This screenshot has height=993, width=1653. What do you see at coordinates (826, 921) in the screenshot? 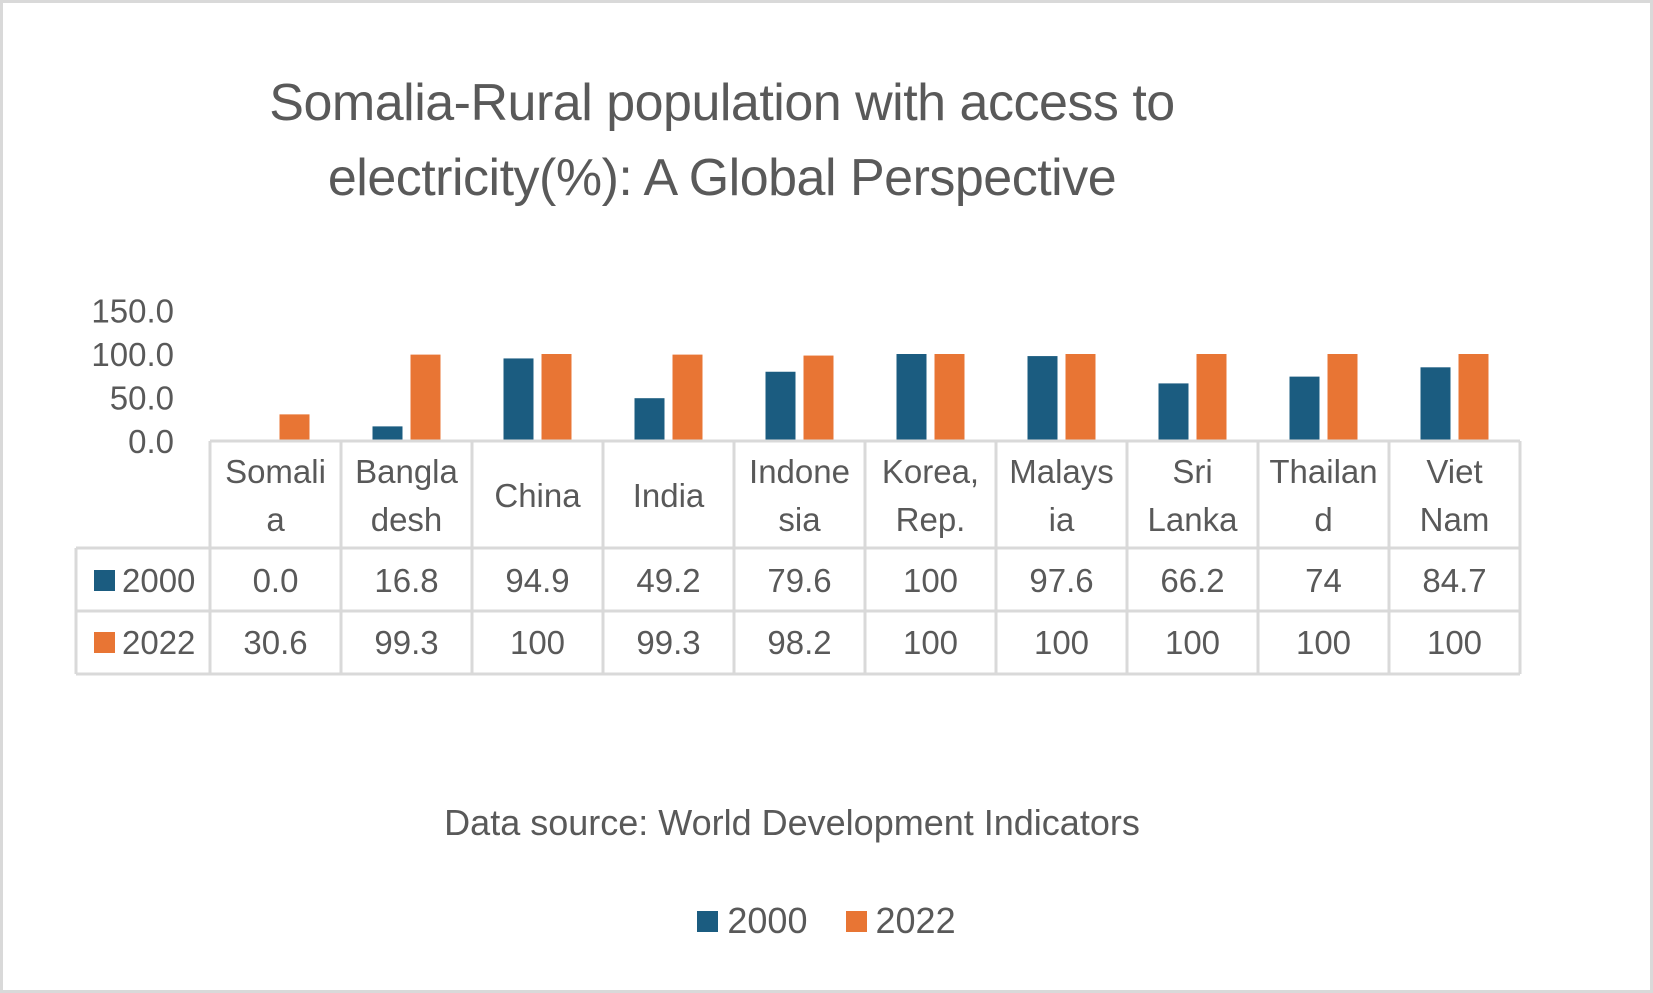
I see `legend: 2000 2022` at bounding box center [826, 921].